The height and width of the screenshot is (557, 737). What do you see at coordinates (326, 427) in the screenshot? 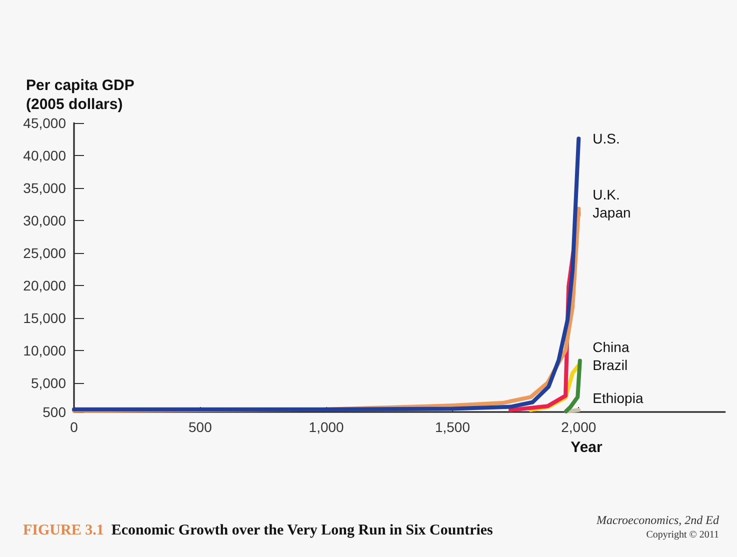
I see `x-tick-label: 1,000` at bounding box center [326, 427].